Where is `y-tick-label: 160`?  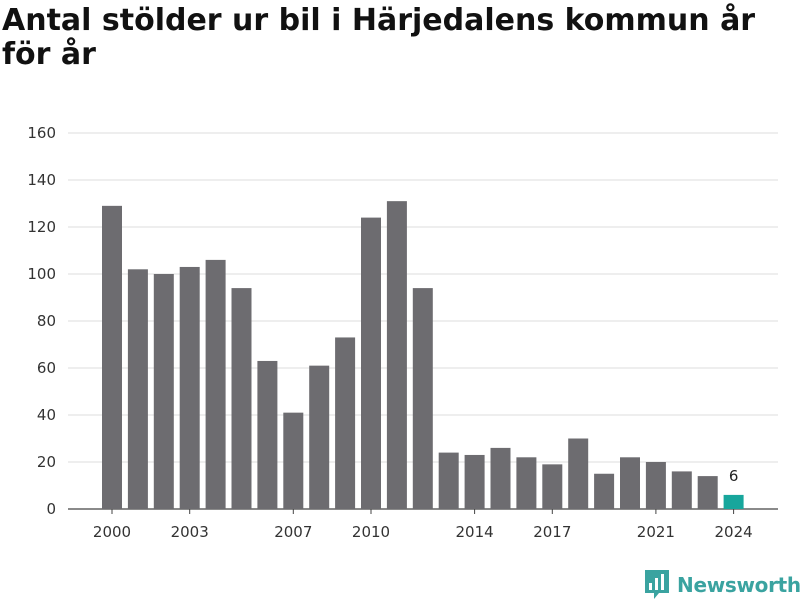
y-tick-label: 160 is located at coordinates (41, 133).